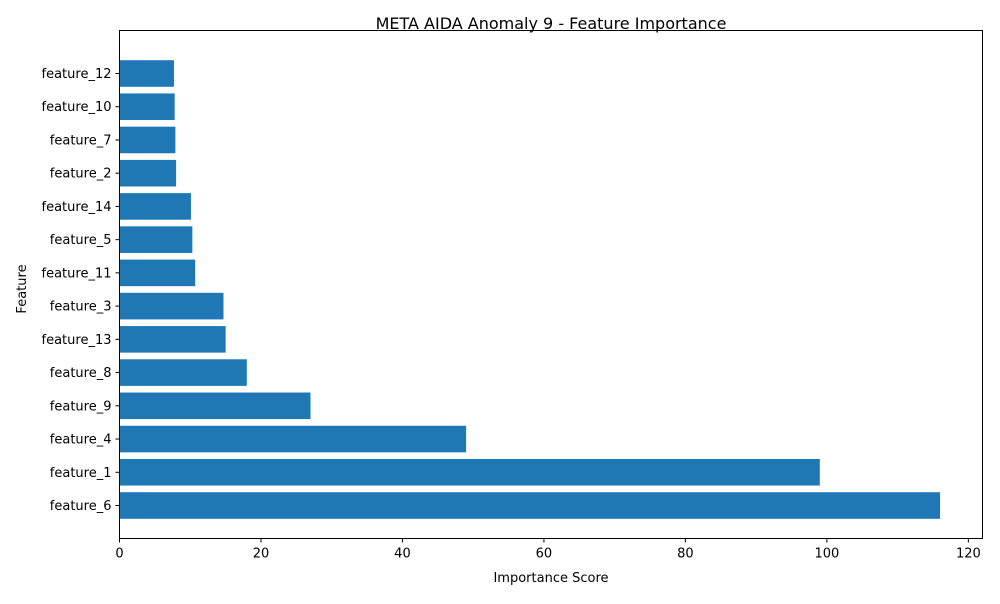 This screenshot has height=604, width=1000. What do you see at coordinates (77, 340) in the screenshot?
I see `y-tick-label: feature_13` at bounding box center [77, 340].